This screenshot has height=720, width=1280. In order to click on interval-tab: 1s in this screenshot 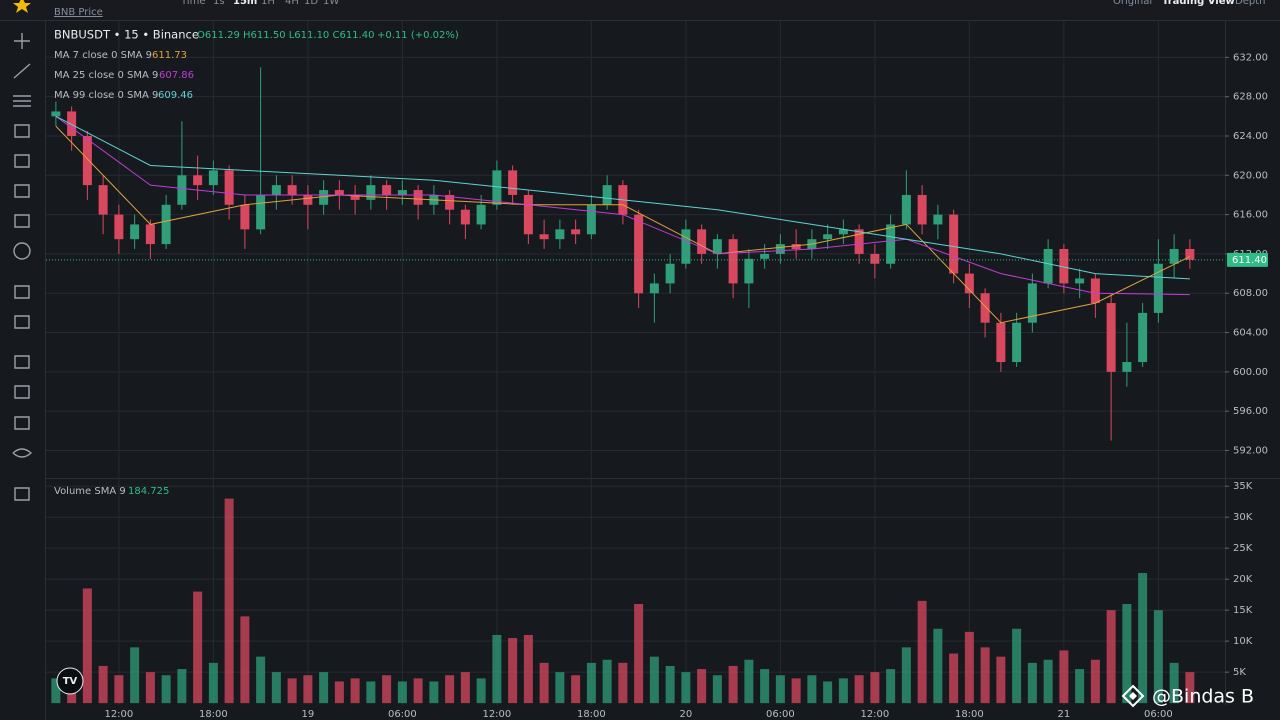, I will do `click(219, 3)`.